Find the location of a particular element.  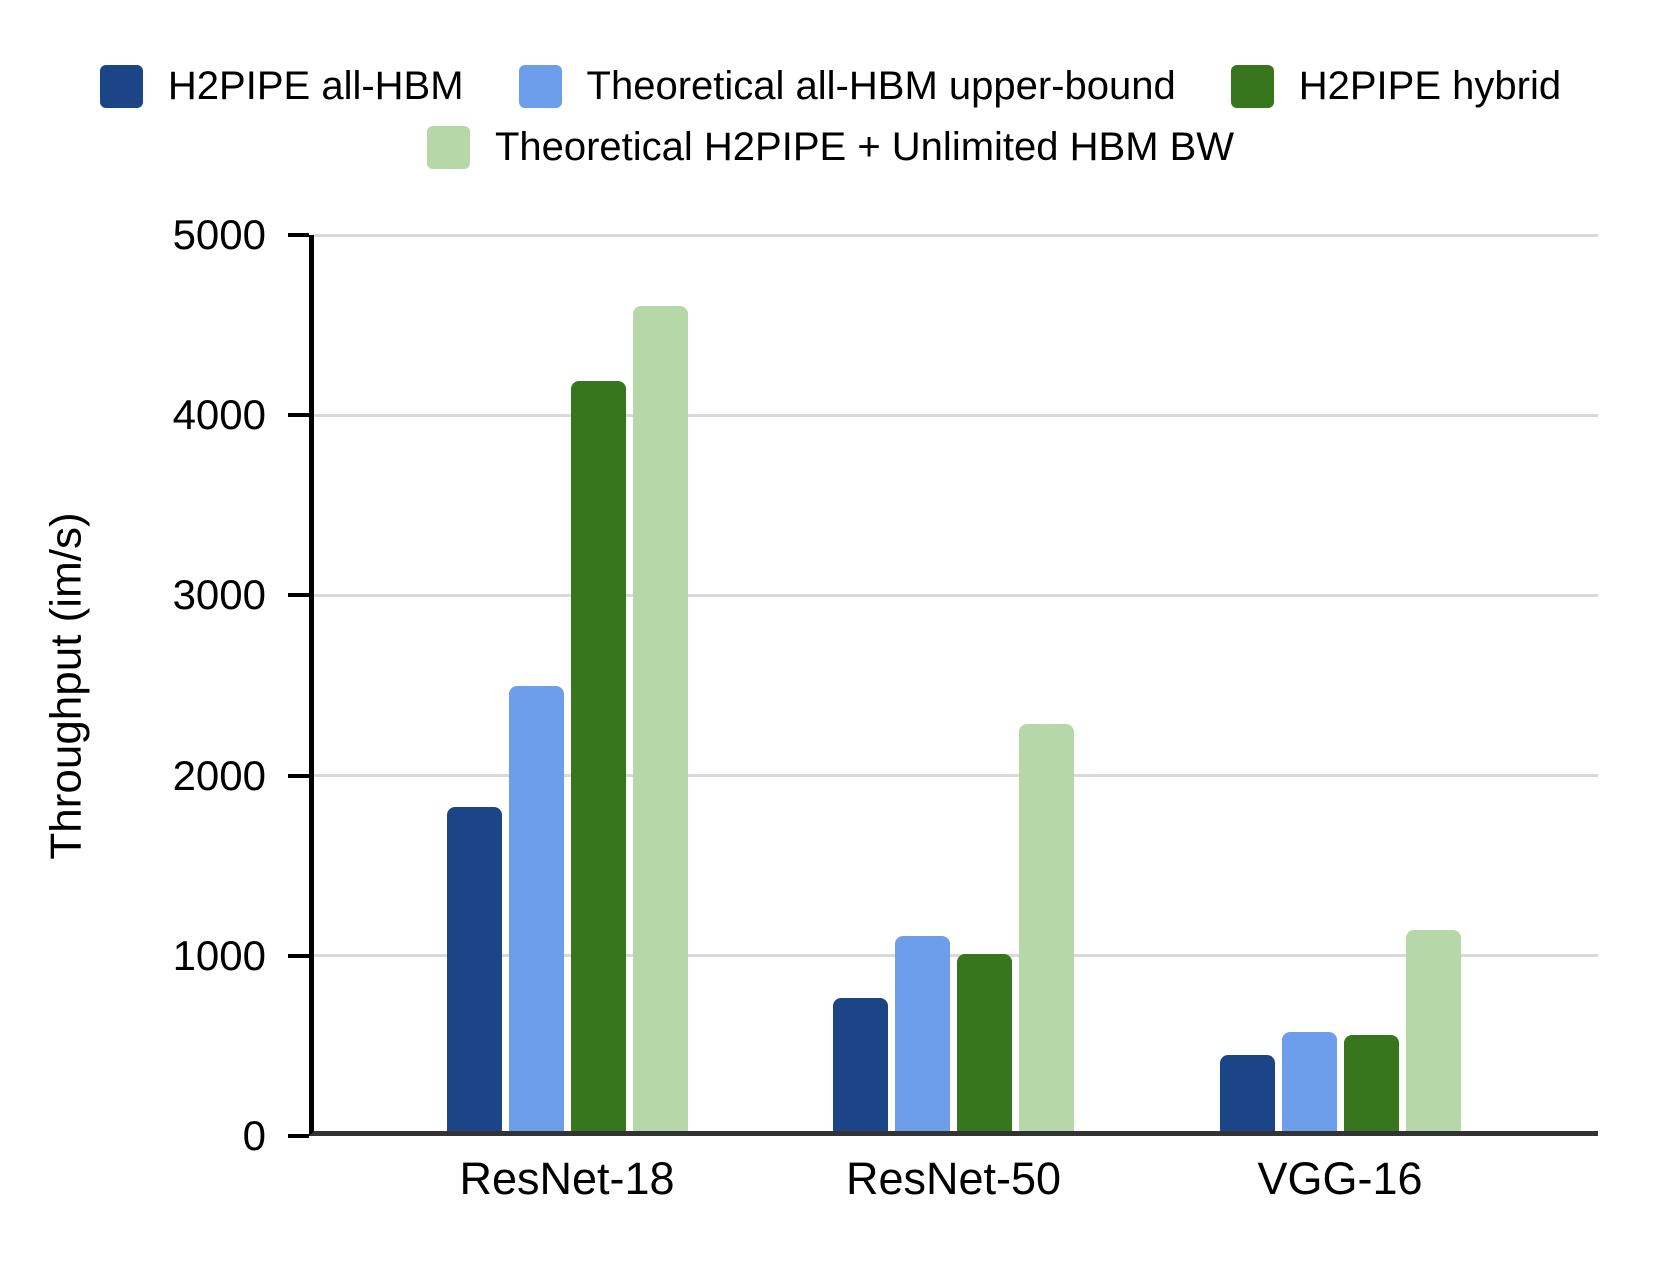

x-category-label: VGG-16 is located at coordinates (1340, 1178).